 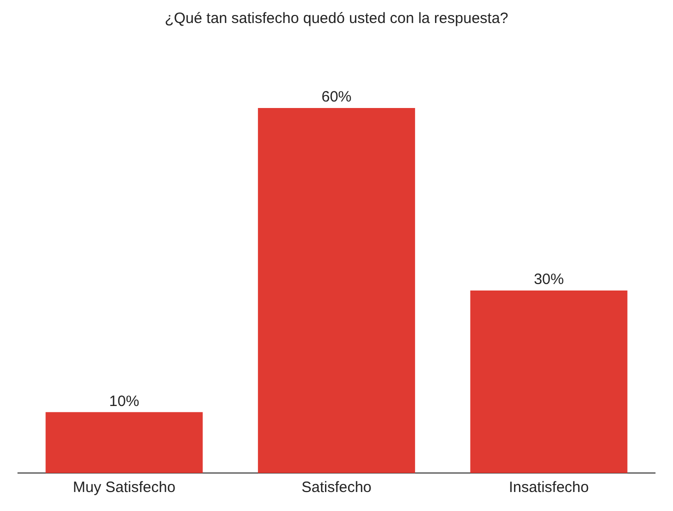 What do you see at coordinates (336, 97) in the screenshot?
I see `data-label: 60%` at bounding box center [336, 97].